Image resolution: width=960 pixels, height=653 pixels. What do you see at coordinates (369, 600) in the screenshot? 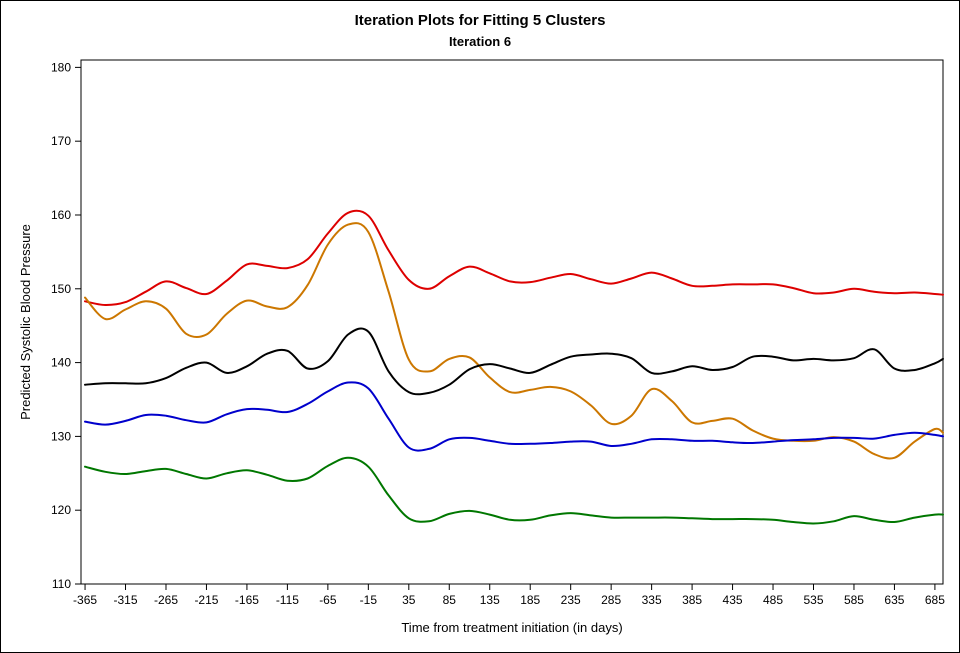
I see `x-tick-label: -15` at bounding box center [369, 600].